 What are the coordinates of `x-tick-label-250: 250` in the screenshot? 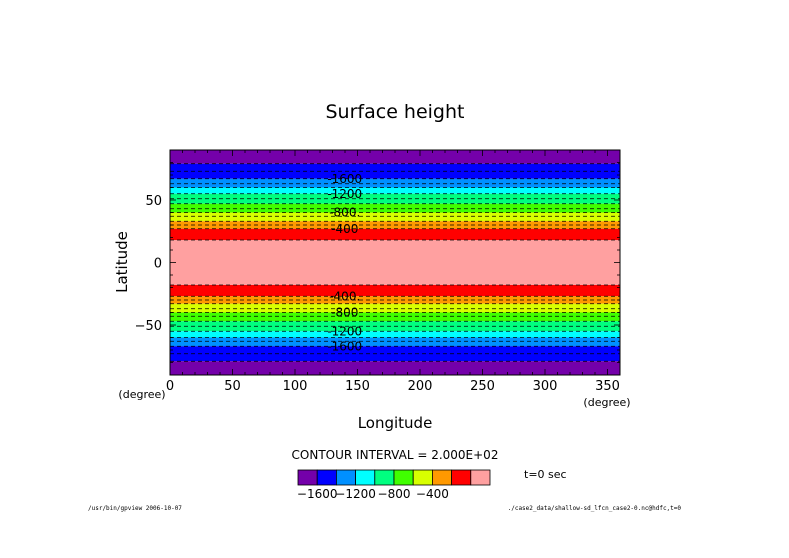 It's located at (482, 386).